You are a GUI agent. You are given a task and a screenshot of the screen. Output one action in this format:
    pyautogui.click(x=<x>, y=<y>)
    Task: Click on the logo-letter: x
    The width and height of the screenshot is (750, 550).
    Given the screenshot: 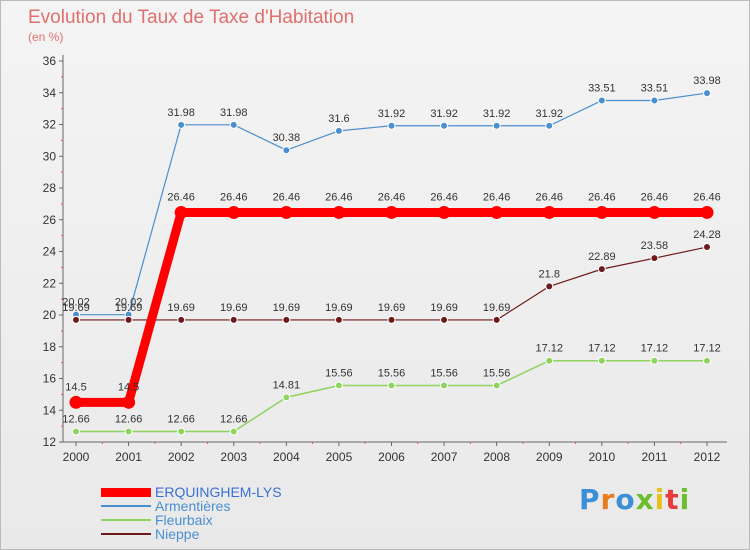 What is the action you would take?
    pyautogui.click(x=645, y=499)
    